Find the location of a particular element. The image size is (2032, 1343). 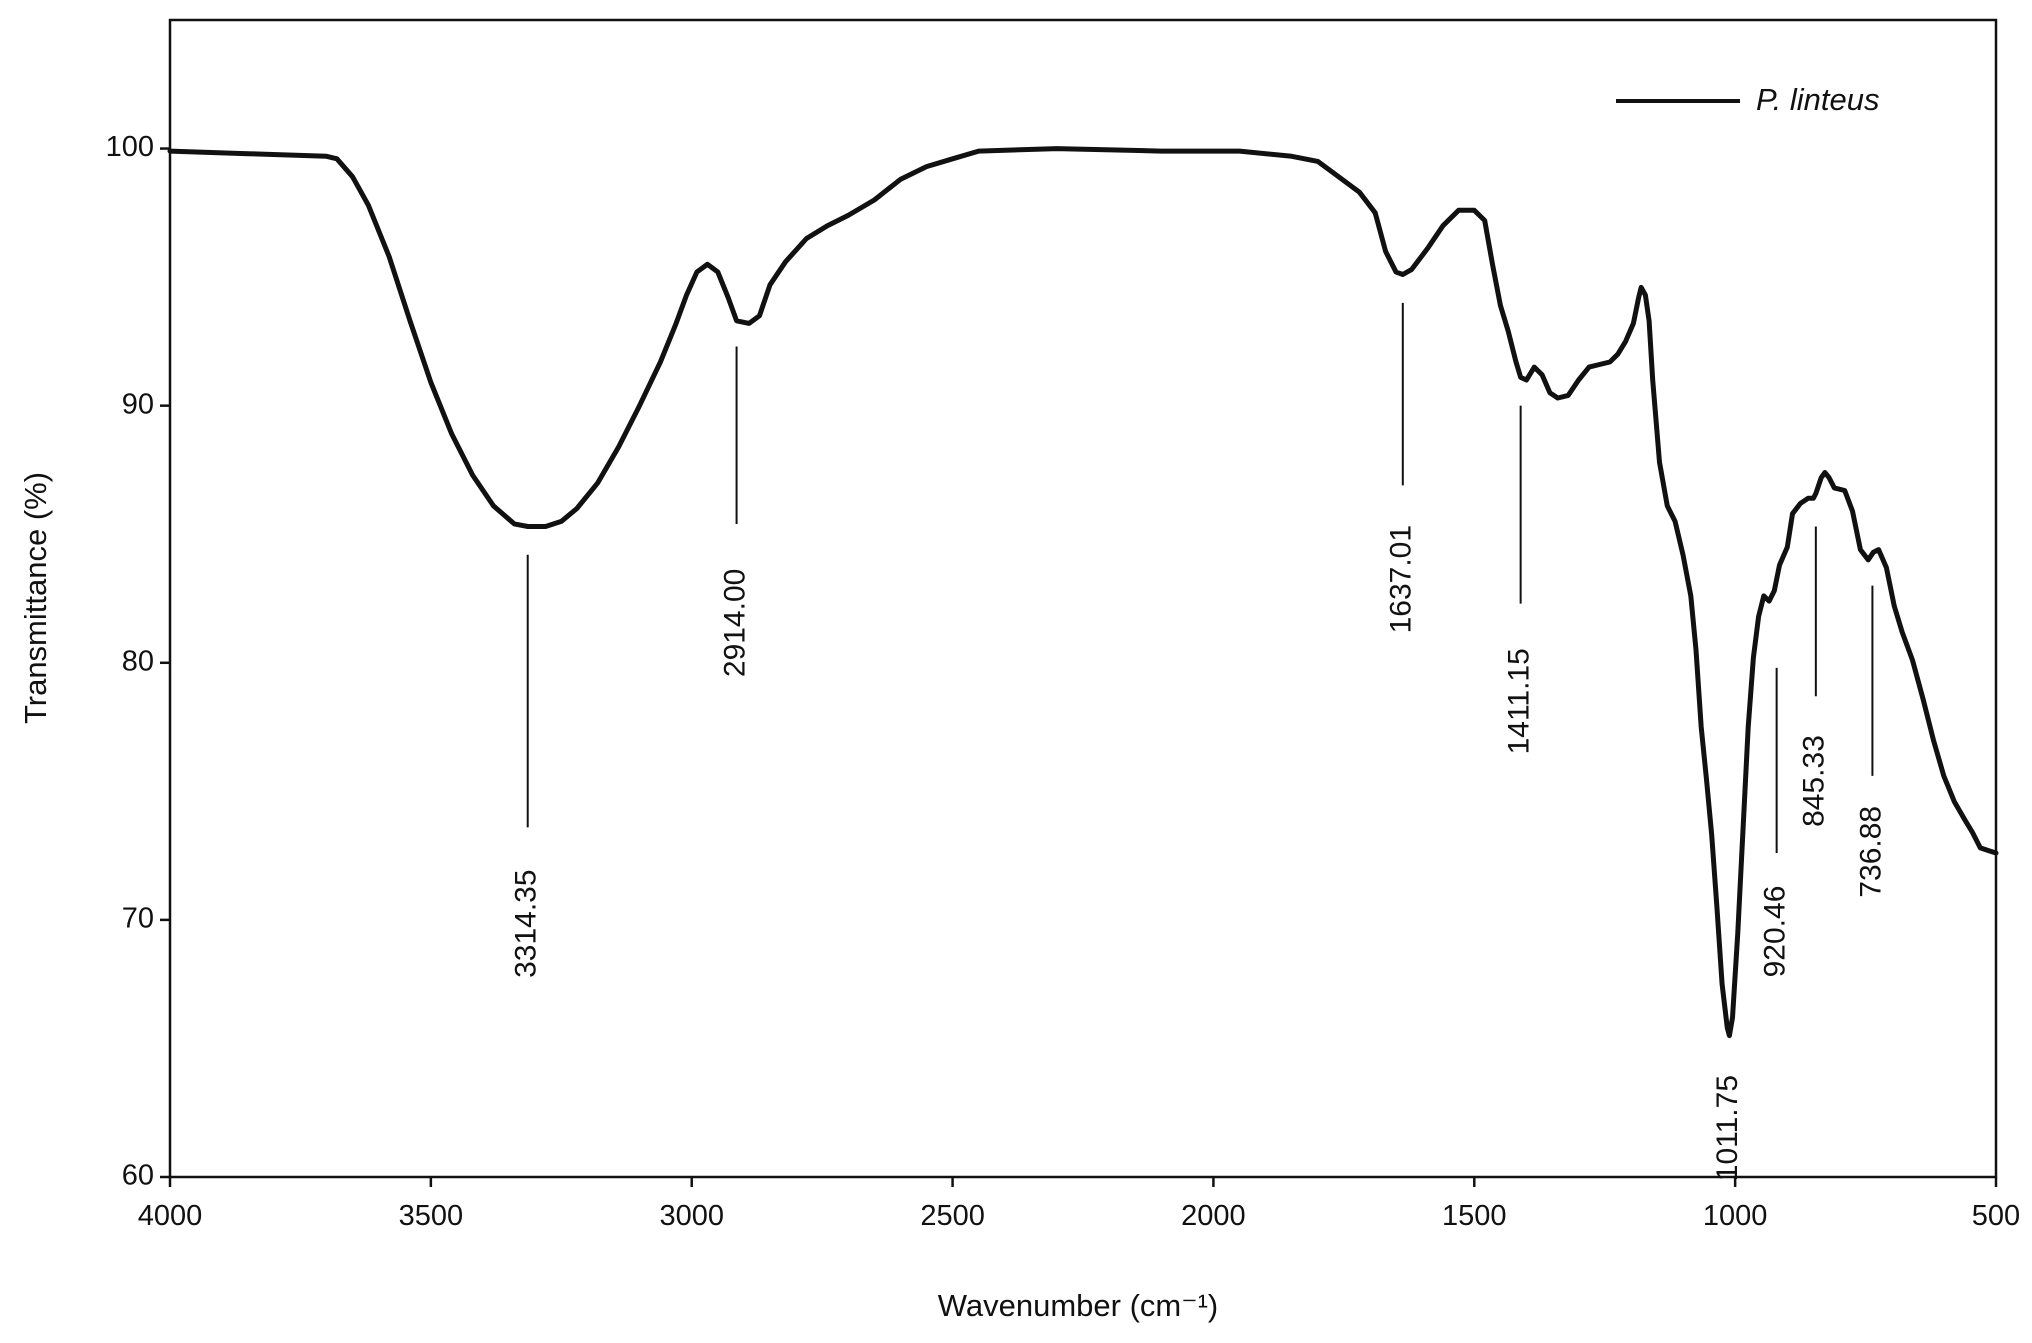

y-tick-label: 100 is located at coordinates (130, 147).